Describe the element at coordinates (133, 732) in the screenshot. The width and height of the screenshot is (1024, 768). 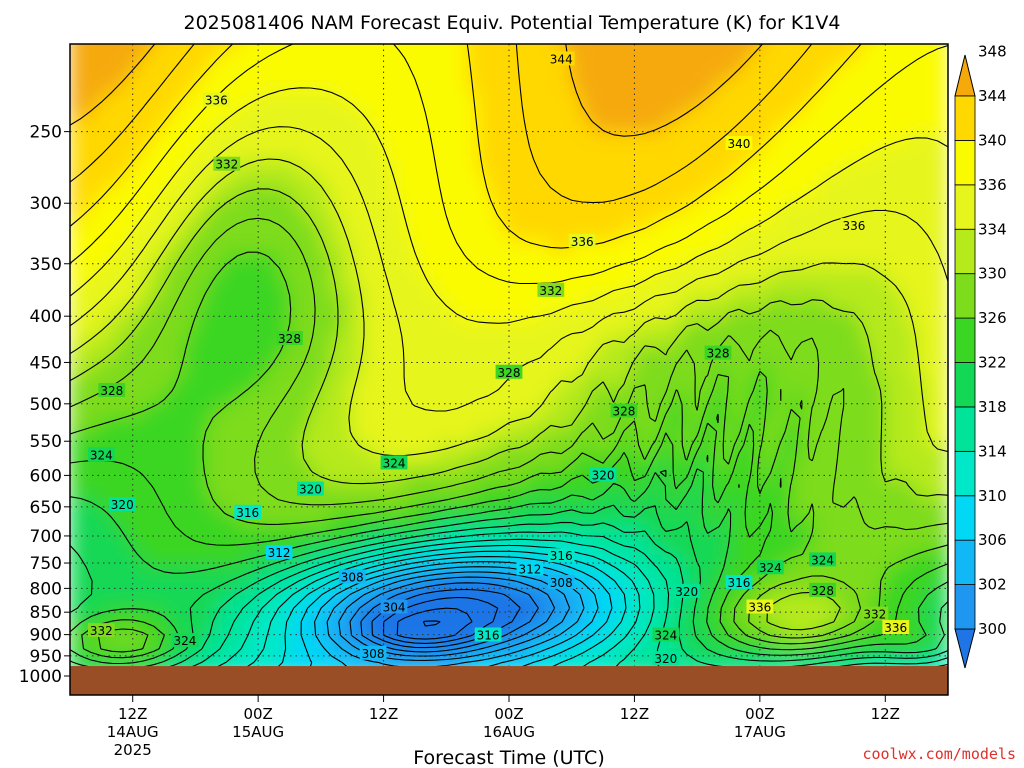
I see `x-tick-label-6-1: 14AUG` at that location.